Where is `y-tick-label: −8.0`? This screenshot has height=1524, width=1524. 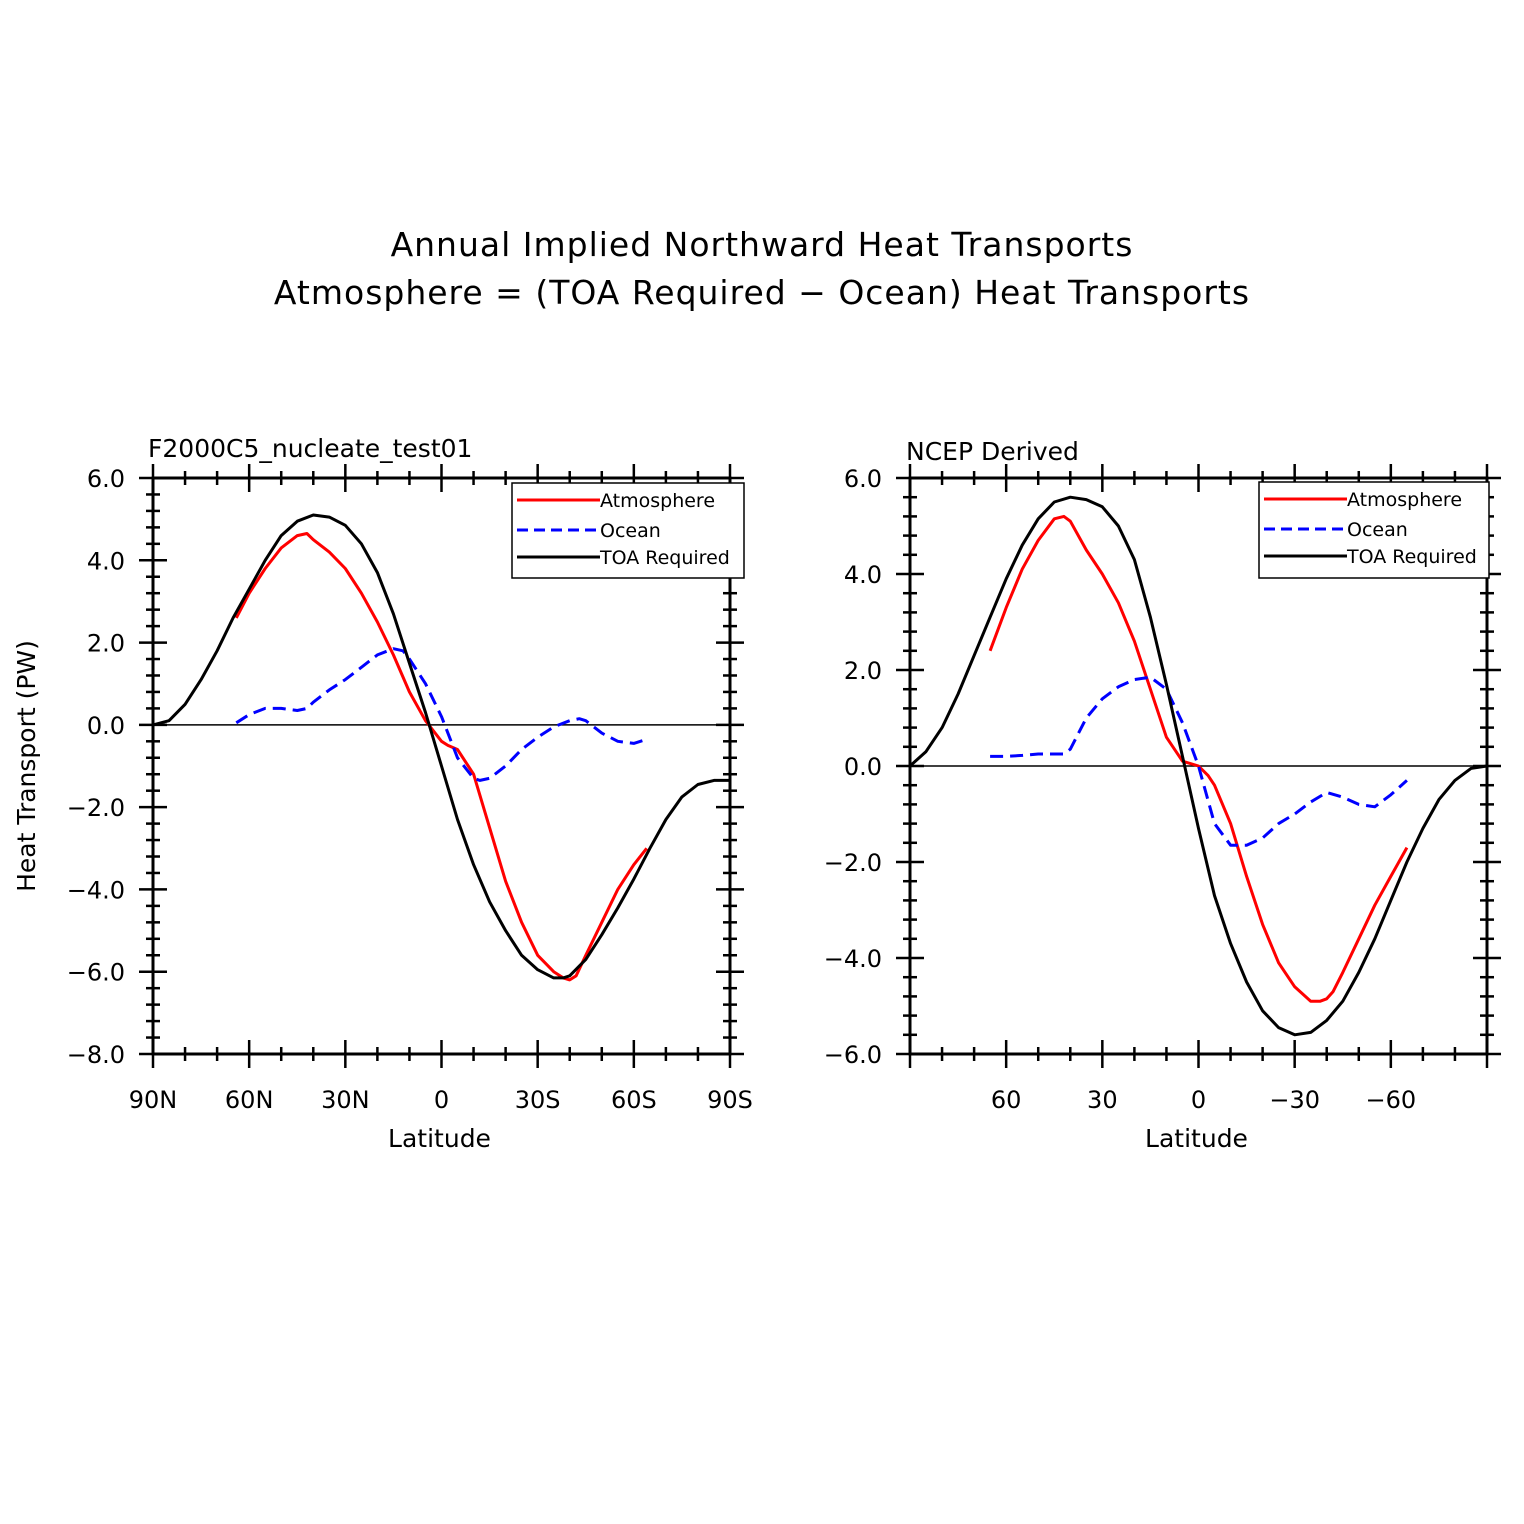
y-tick-label: −8.0 is located at coordinates (96, 1055).